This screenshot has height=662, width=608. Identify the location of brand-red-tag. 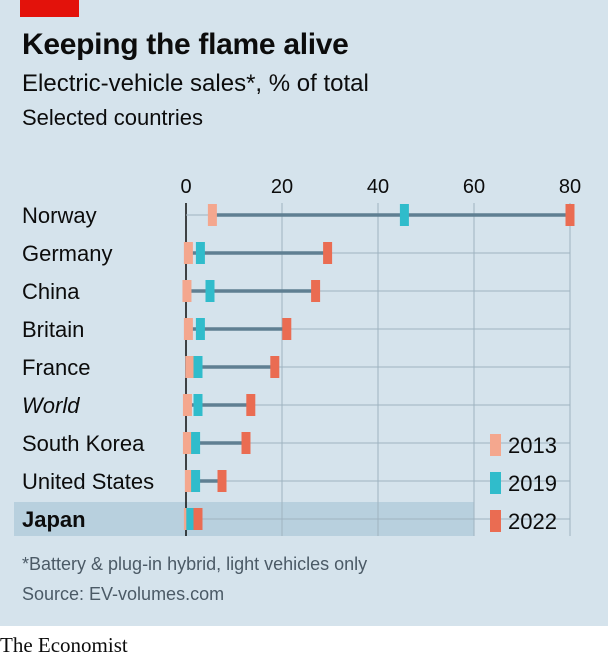
(49, 8).